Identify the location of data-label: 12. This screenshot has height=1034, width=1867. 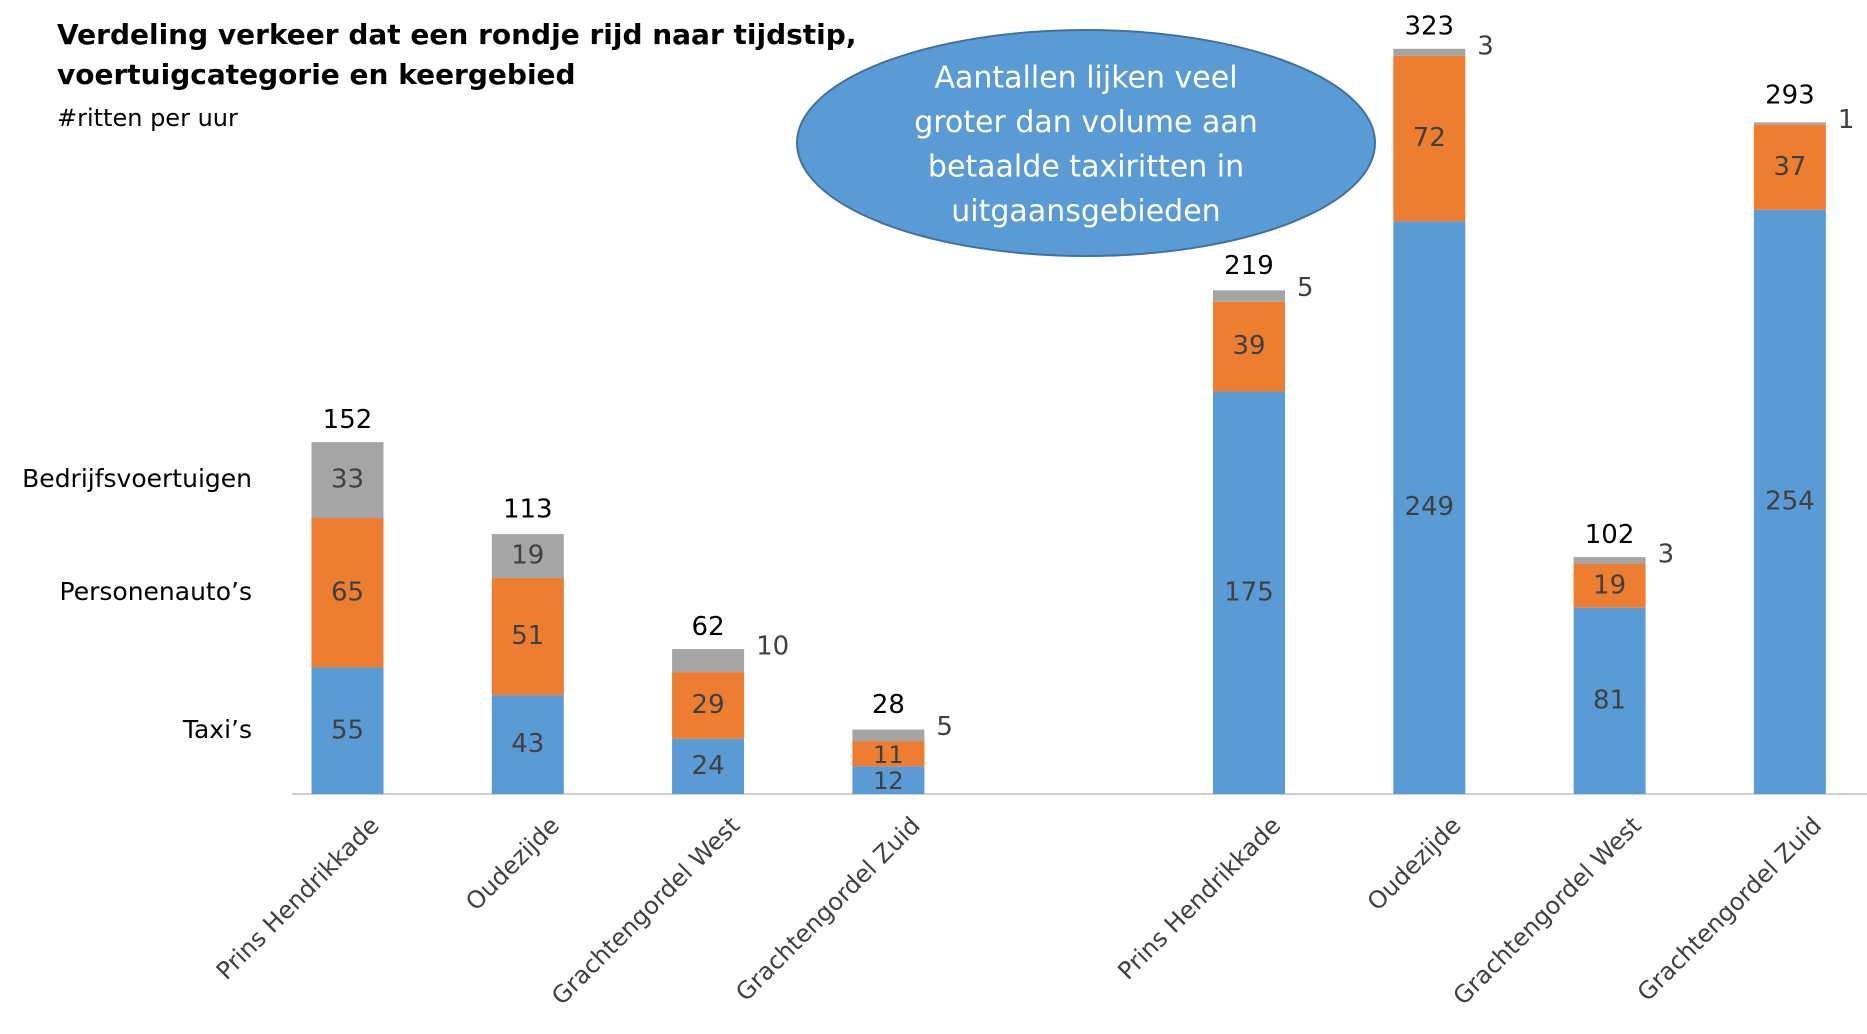
(888, 781).